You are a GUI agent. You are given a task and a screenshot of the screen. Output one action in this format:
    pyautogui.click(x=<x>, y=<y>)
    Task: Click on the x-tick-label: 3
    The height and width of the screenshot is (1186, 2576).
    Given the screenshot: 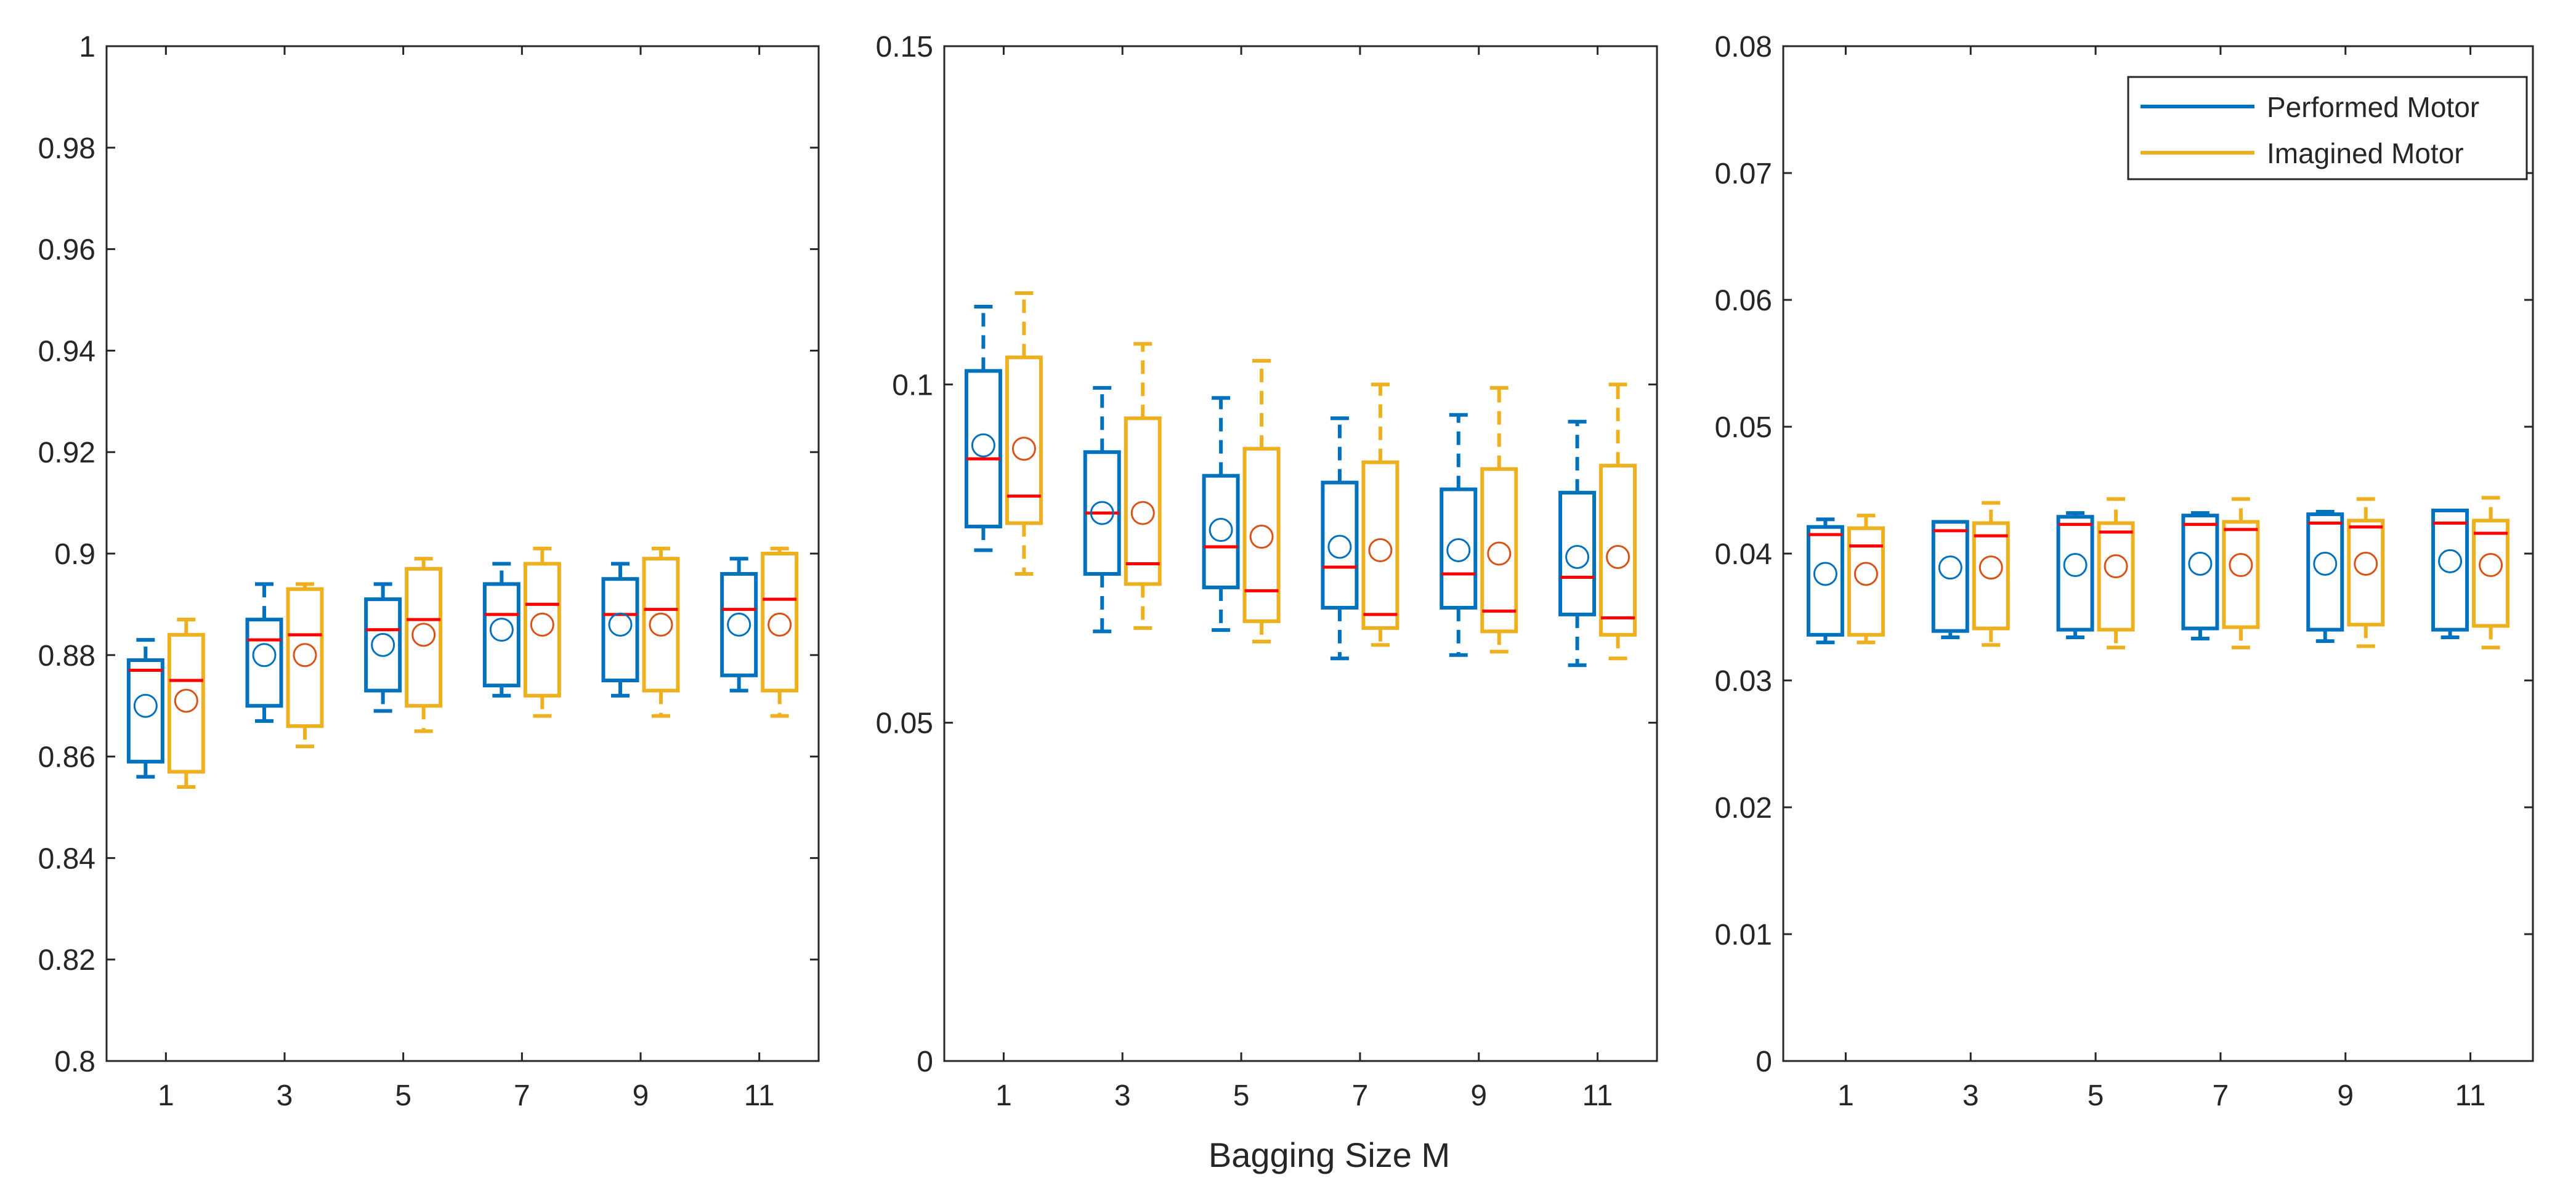 What is the action you would take?
    pyautogui.click(x=1970, y=1095)
    